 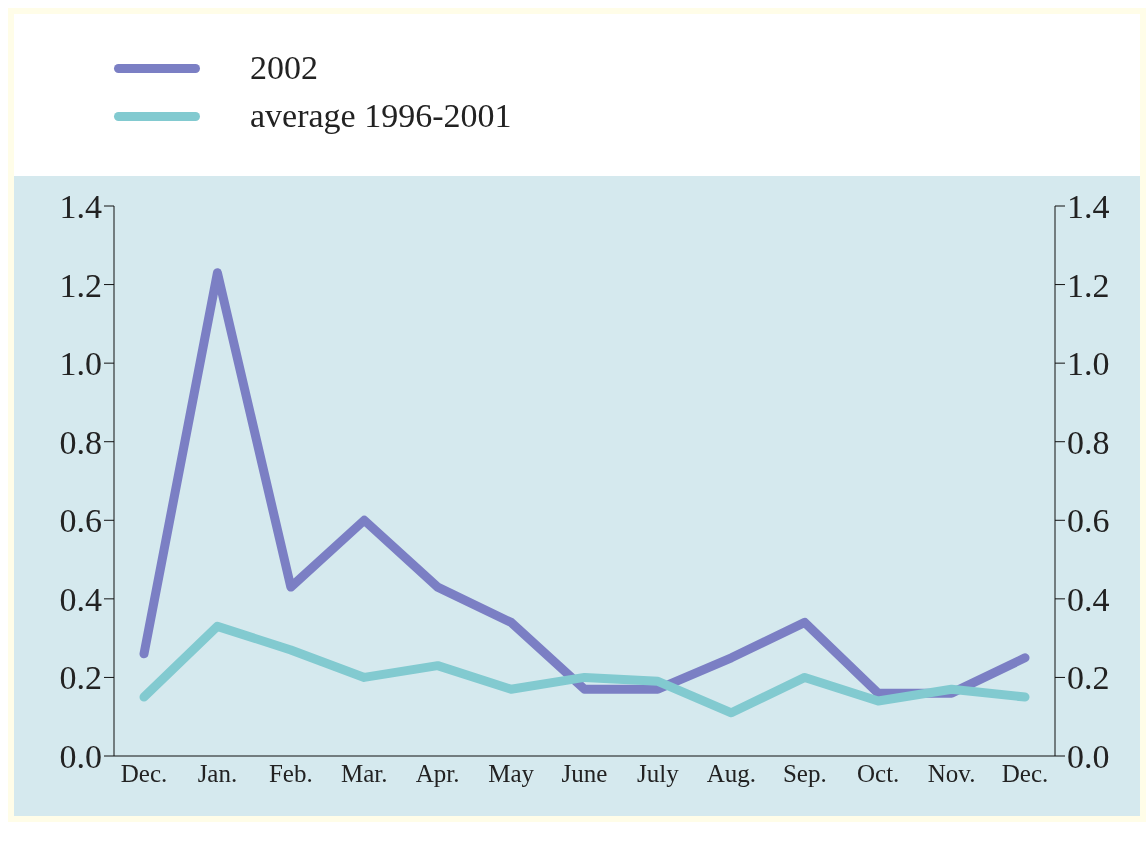 I want to click on x-tick-label: June, so click(x=584, y=773).